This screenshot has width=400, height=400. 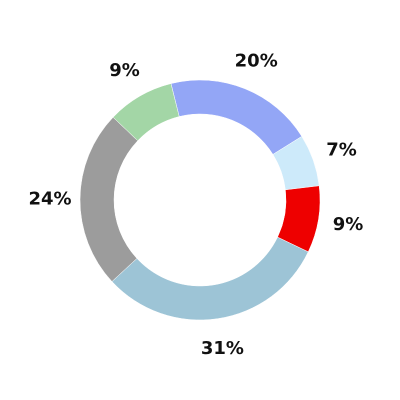 I want to click on slice-label-2: 9%, so click(x=348, y=224).